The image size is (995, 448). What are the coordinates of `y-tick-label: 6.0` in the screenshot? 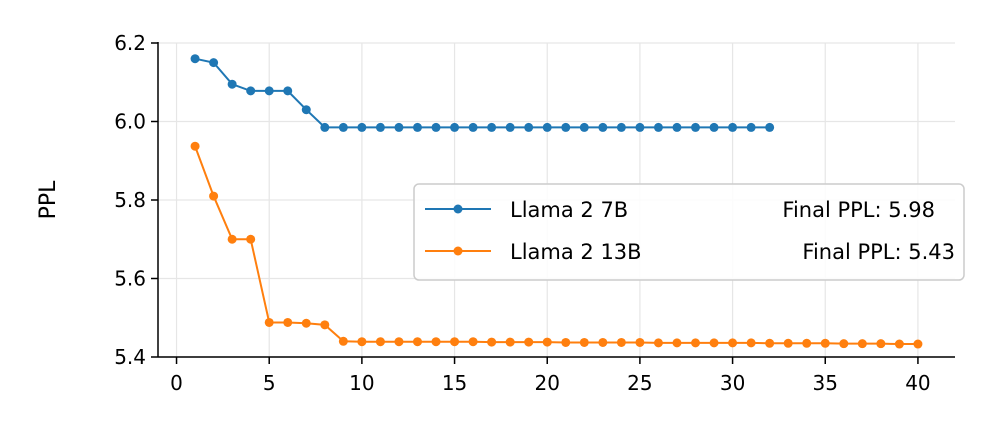 It's located at (130, 122).